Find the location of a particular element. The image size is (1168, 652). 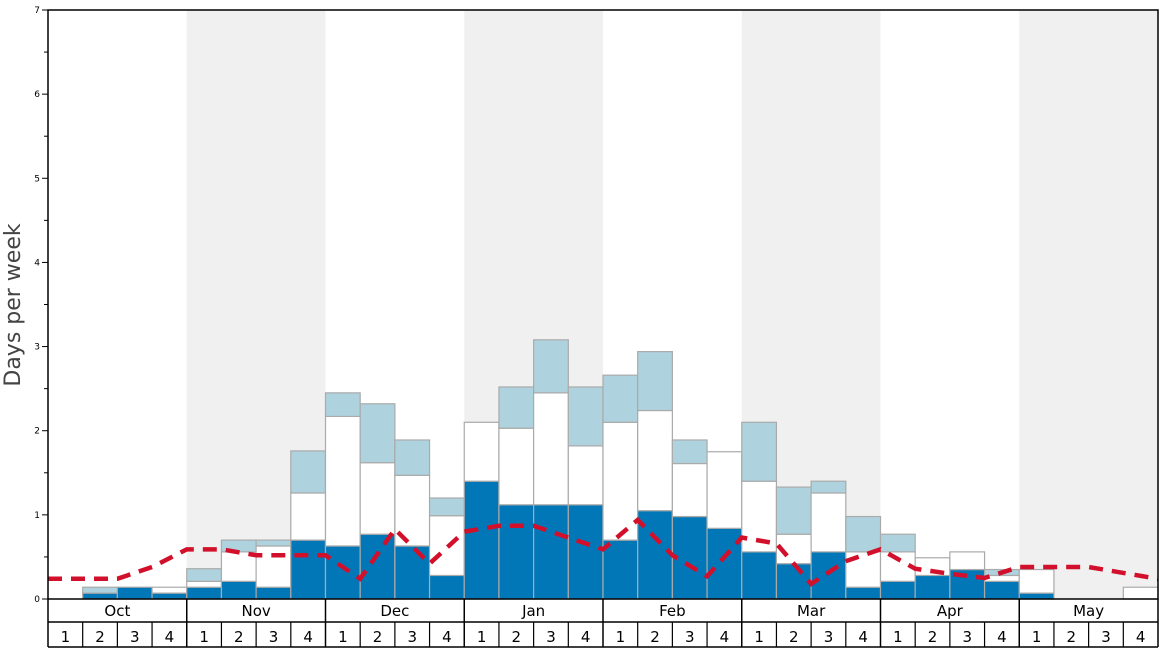

y-axis-label: Days per week is located at coordinates (13, 304).